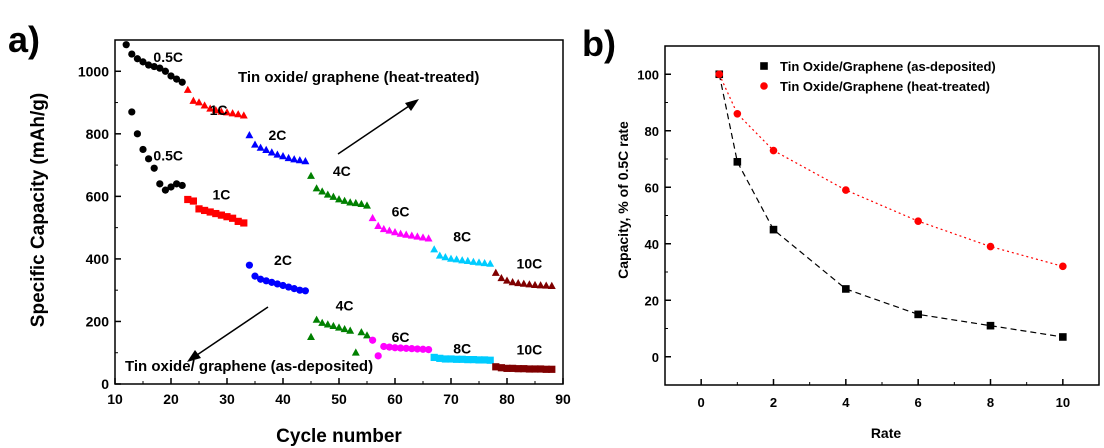 Image resolution: width=1104 pixels, height=448 pixels. I want to click on rate-label: 6C, so click(401, 337).